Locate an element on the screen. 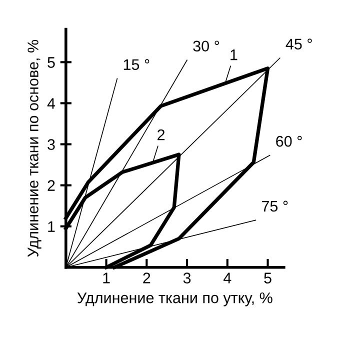  x-tick-label: 2 is located at coordinates (146, 278).